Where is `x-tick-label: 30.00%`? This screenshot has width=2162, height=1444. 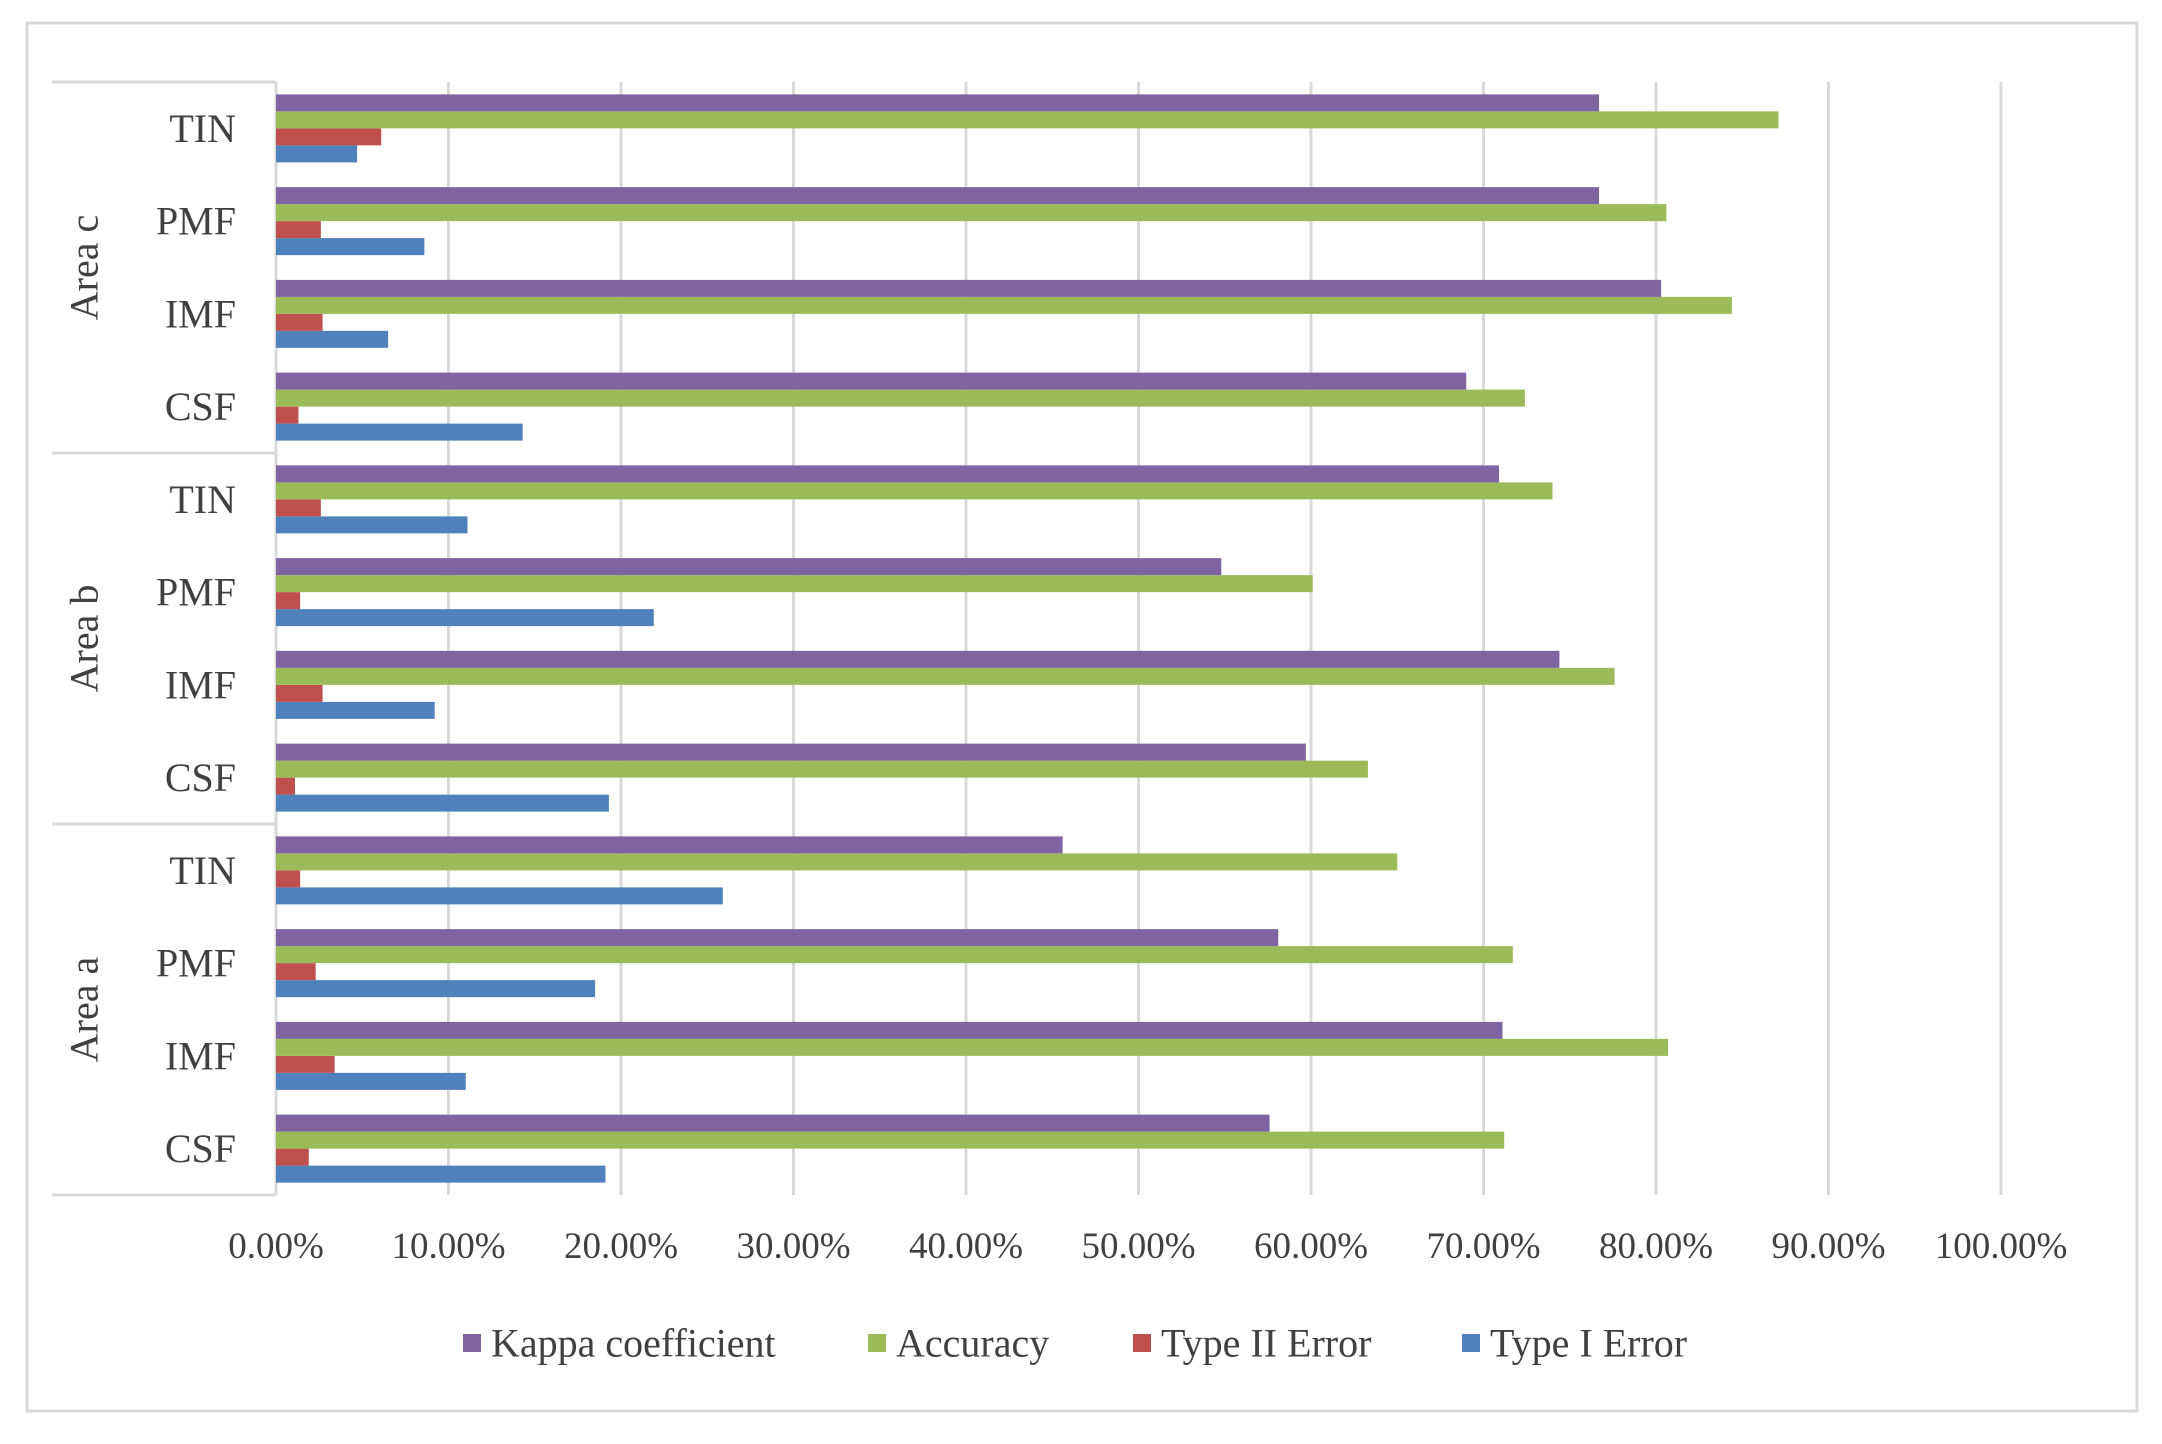 x-tick-label: 30.00% is located at coordinates (793, 1246).